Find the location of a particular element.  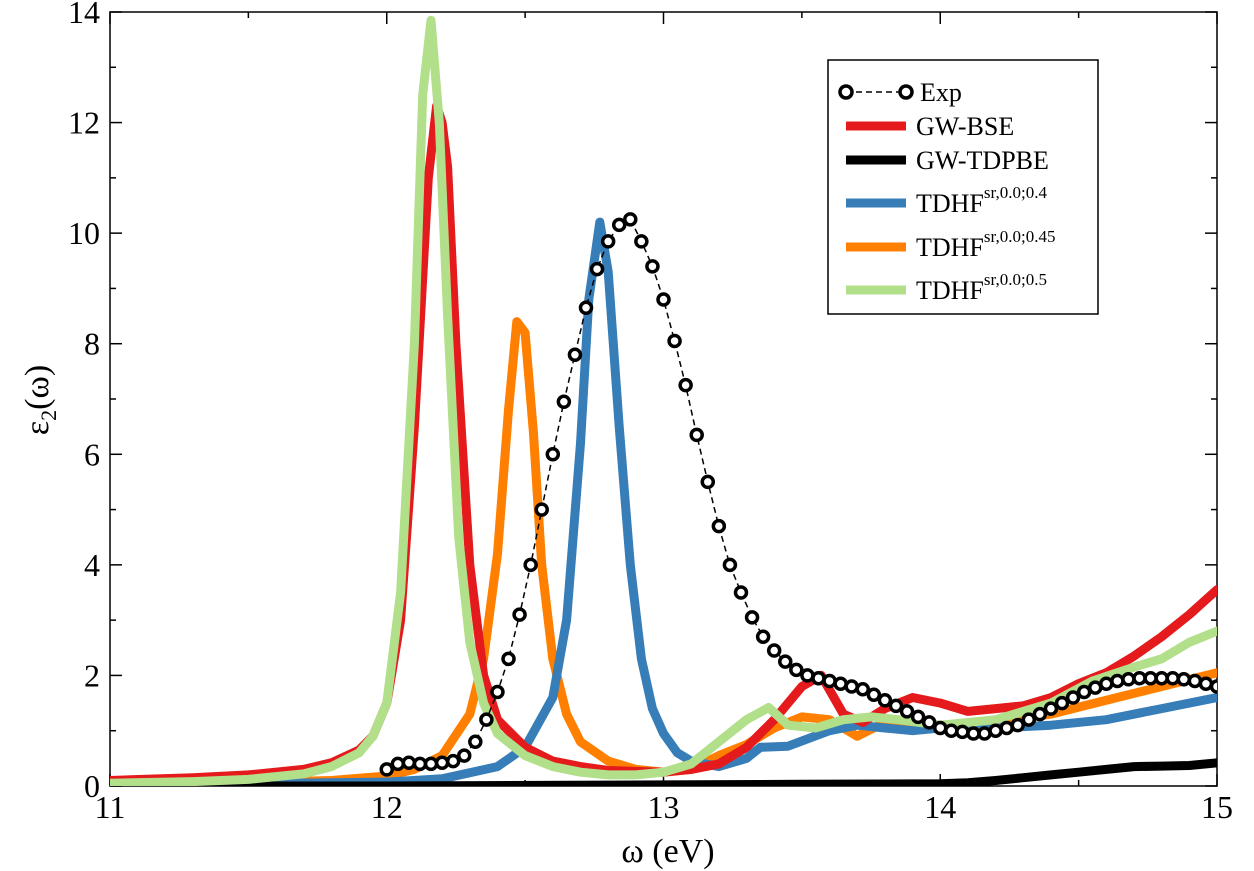

y-tick-label: 0 is located at coordinates (92, 786).